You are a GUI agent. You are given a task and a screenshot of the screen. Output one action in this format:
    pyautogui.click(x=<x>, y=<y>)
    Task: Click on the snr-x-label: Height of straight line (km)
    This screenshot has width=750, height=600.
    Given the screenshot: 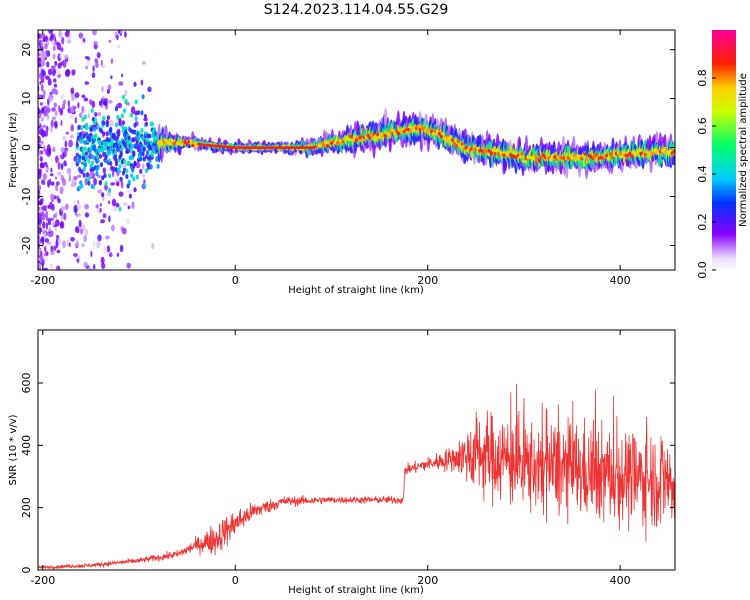 What is the action you would take?
    pyautogui.click(x=356, y=590)
    